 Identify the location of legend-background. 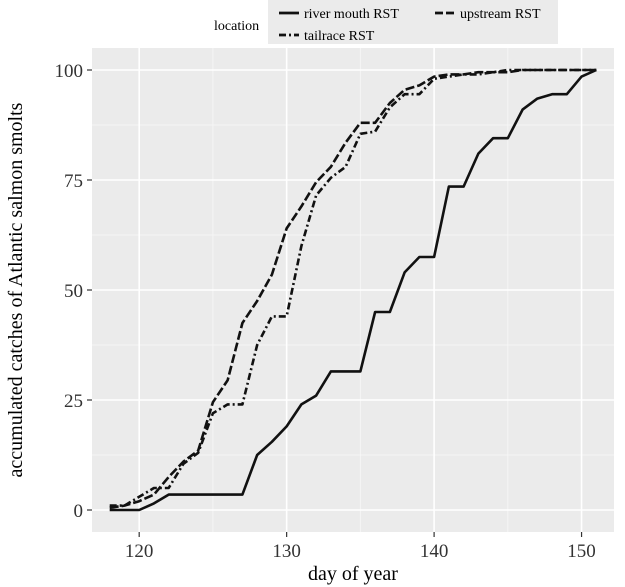
(413, 22).